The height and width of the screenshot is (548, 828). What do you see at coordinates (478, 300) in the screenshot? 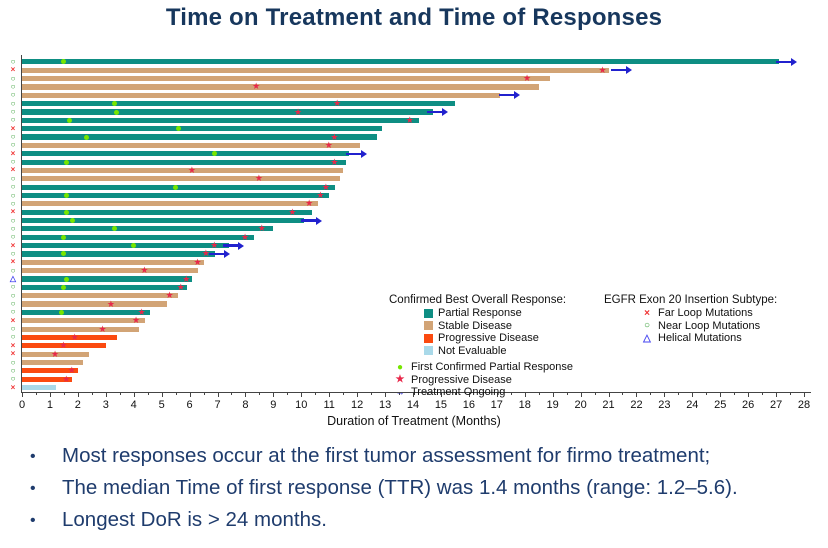
I see `legend-response-title: Confirmed Best Overall Response:` at bounding box center [478, 300].